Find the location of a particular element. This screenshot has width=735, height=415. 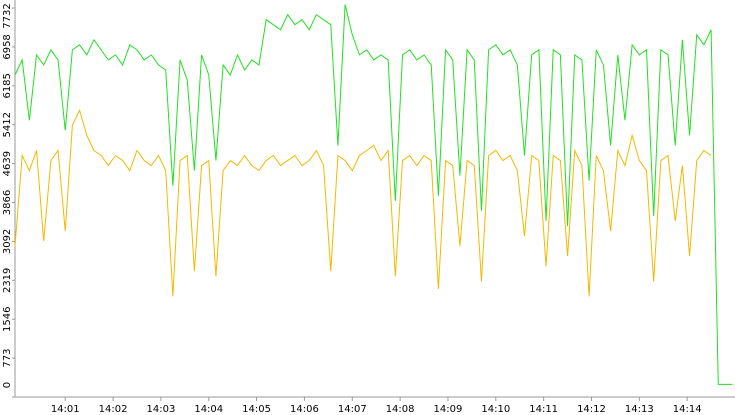

x-tick-label: 14:05 is located at coordinates (256, 409).